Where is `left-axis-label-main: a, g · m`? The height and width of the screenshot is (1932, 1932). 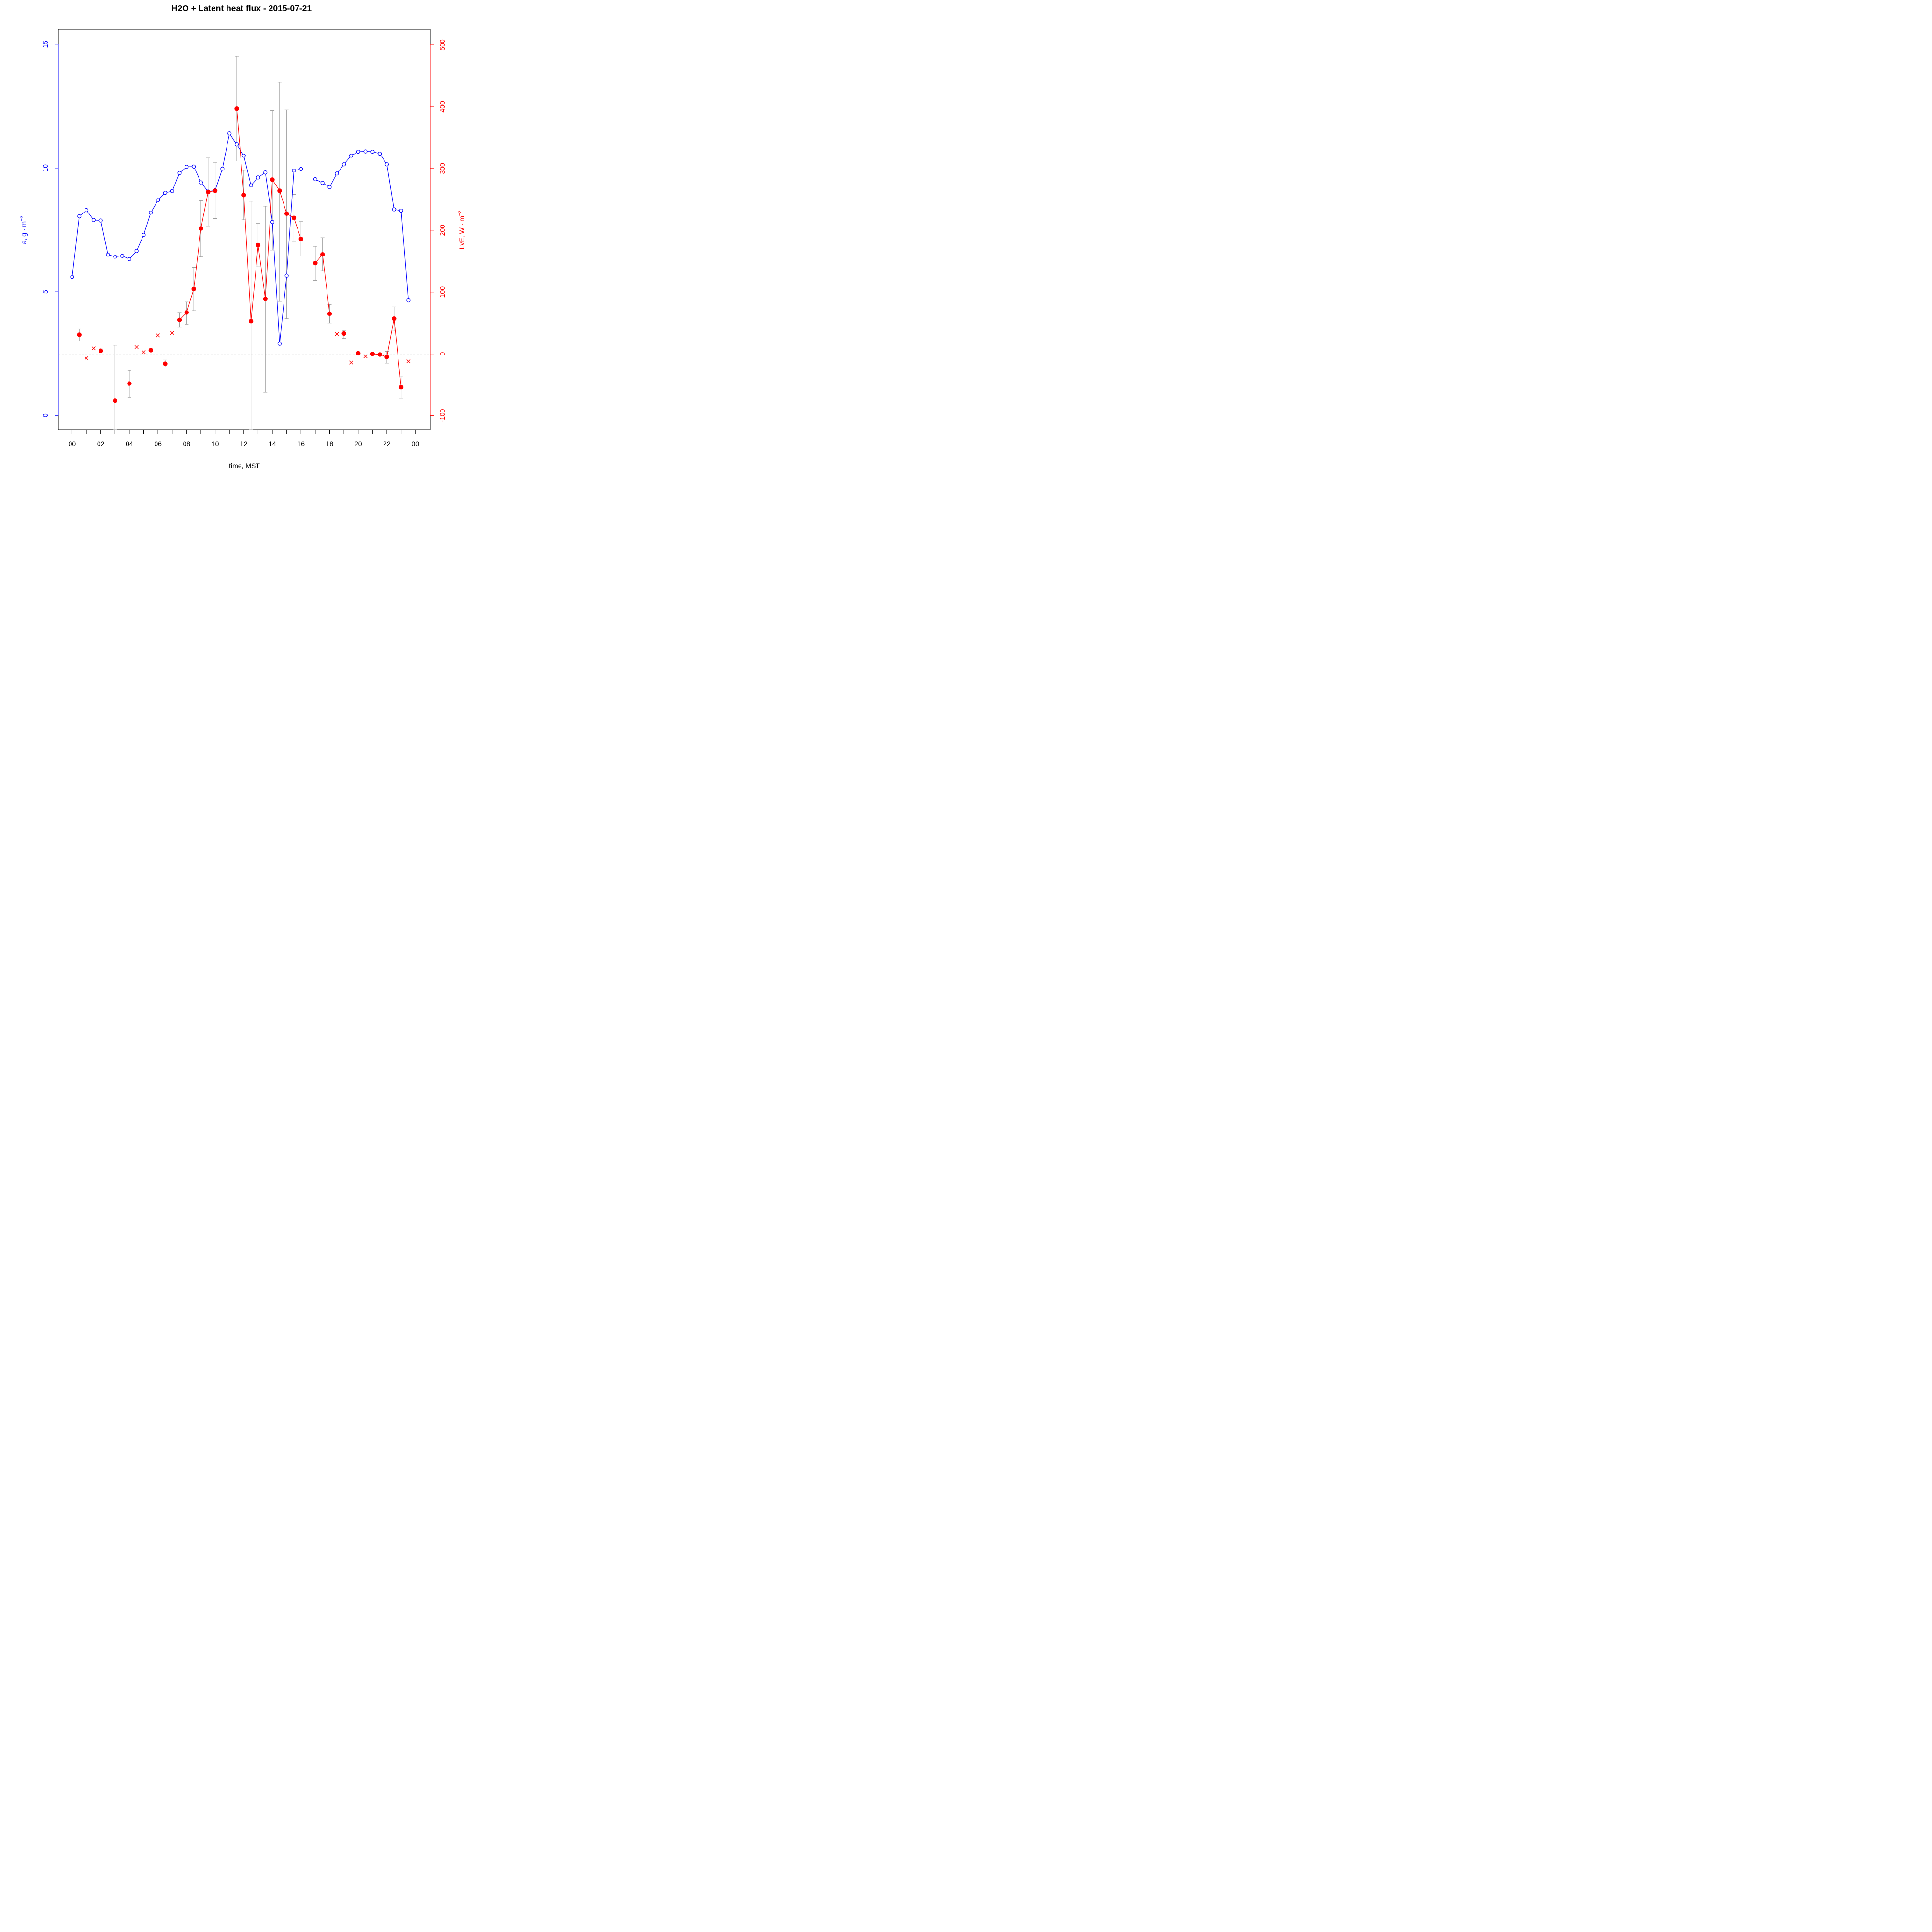
left-axis-label-main: a, g · m is located at coordinates (24, 232).